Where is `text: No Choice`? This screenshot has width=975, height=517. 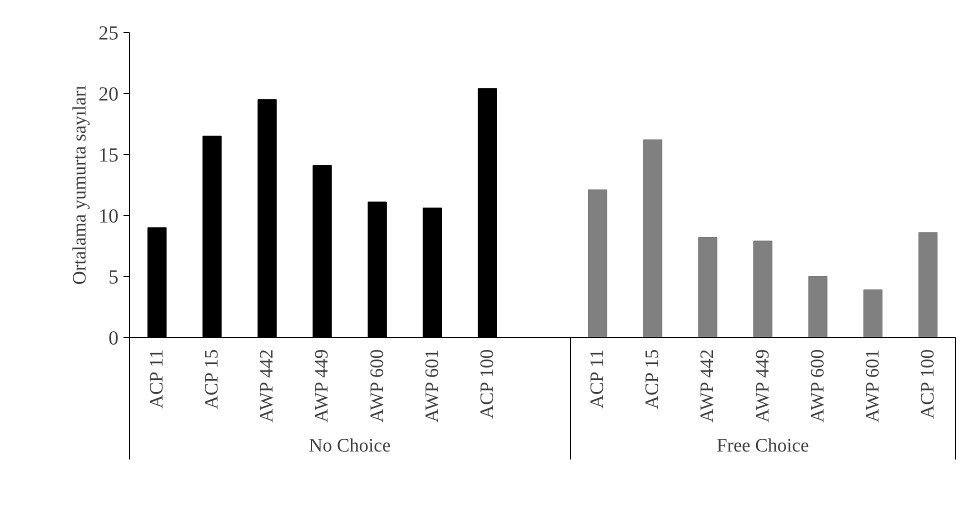 text: No Choice is located at coordinates (349, 446).